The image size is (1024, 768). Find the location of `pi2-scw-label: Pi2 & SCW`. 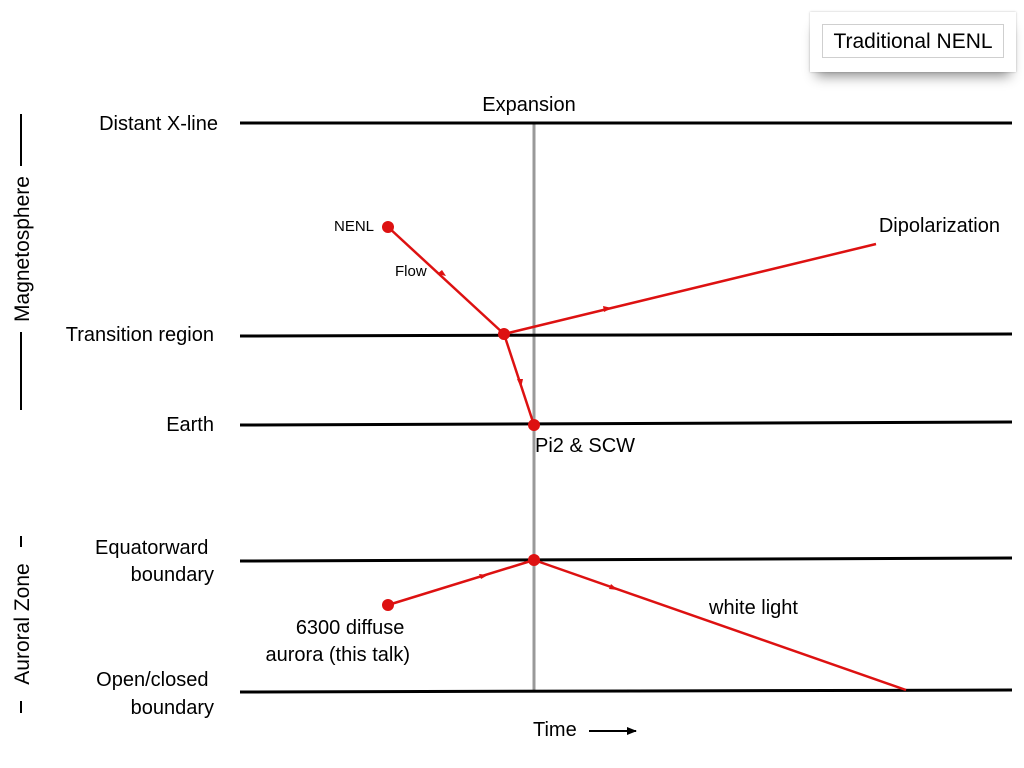

pi2-scw-label: Pi2 & SCW is located at coordinates (585, 446).